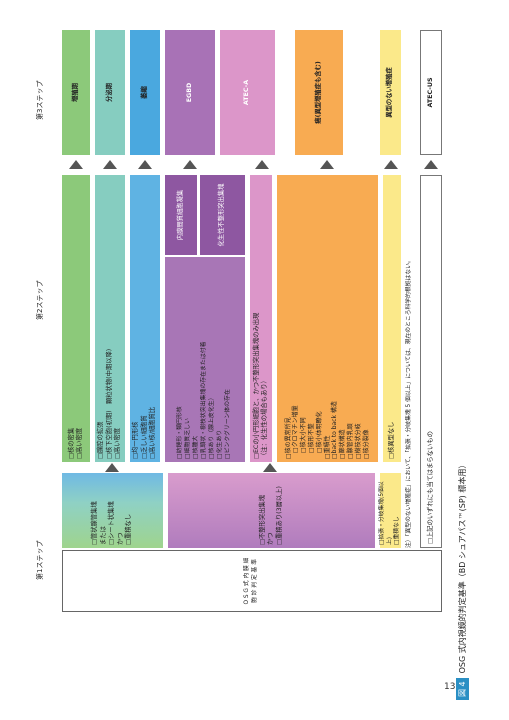 This screenshot has height=720, width=509. I want to click on text: 異型のない増殖症, so click(390, 92).